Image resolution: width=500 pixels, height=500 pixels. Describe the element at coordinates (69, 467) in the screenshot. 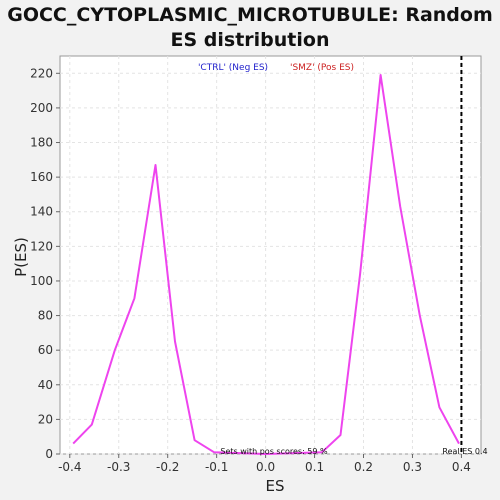

I see `x-tick-label: -0.4` at that location.